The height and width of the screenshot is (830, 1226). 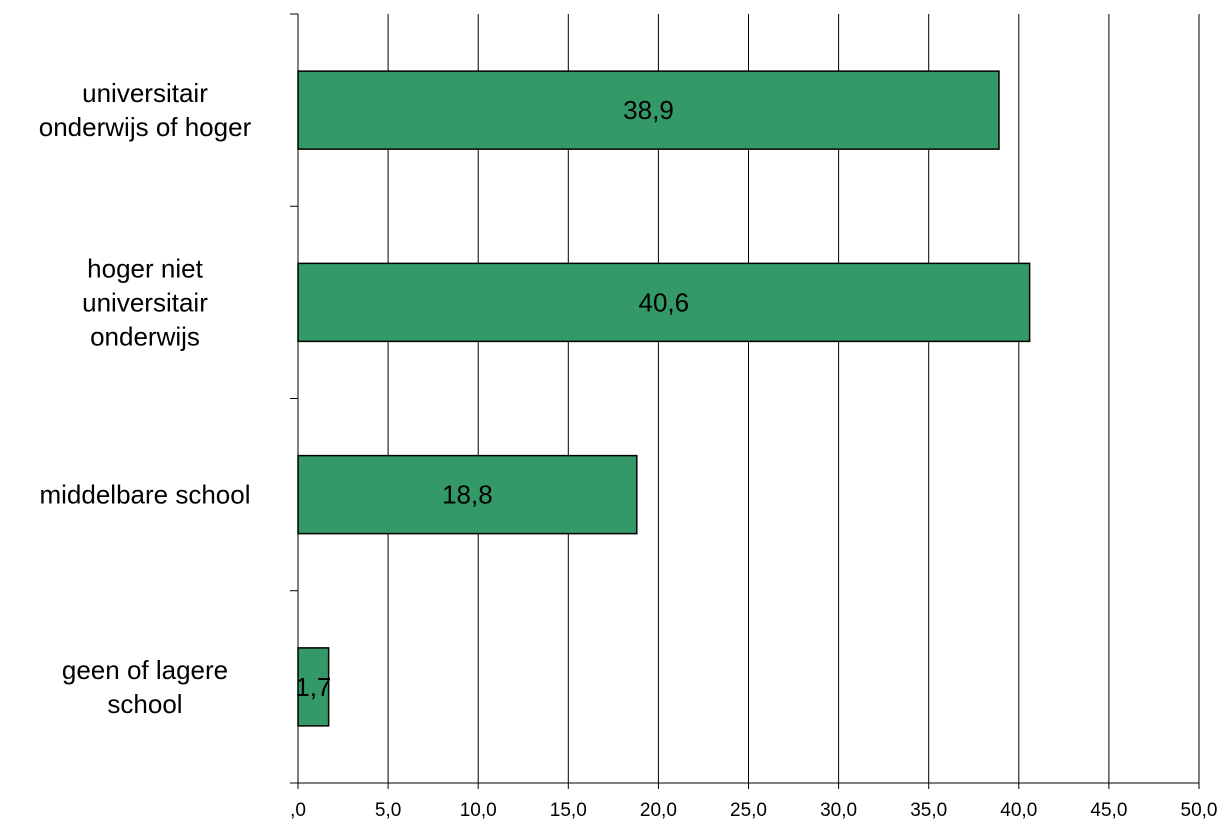 I want to click on category-label-line: middelbare school, so click(x=144, y=495).